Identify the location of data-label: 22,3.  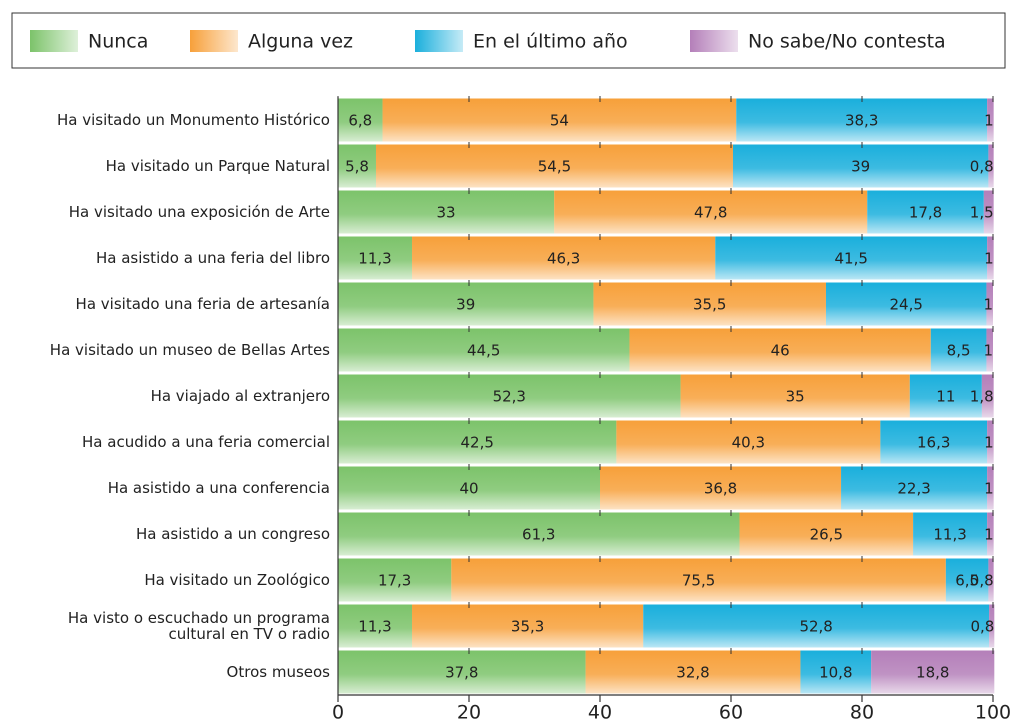
(913, 489).